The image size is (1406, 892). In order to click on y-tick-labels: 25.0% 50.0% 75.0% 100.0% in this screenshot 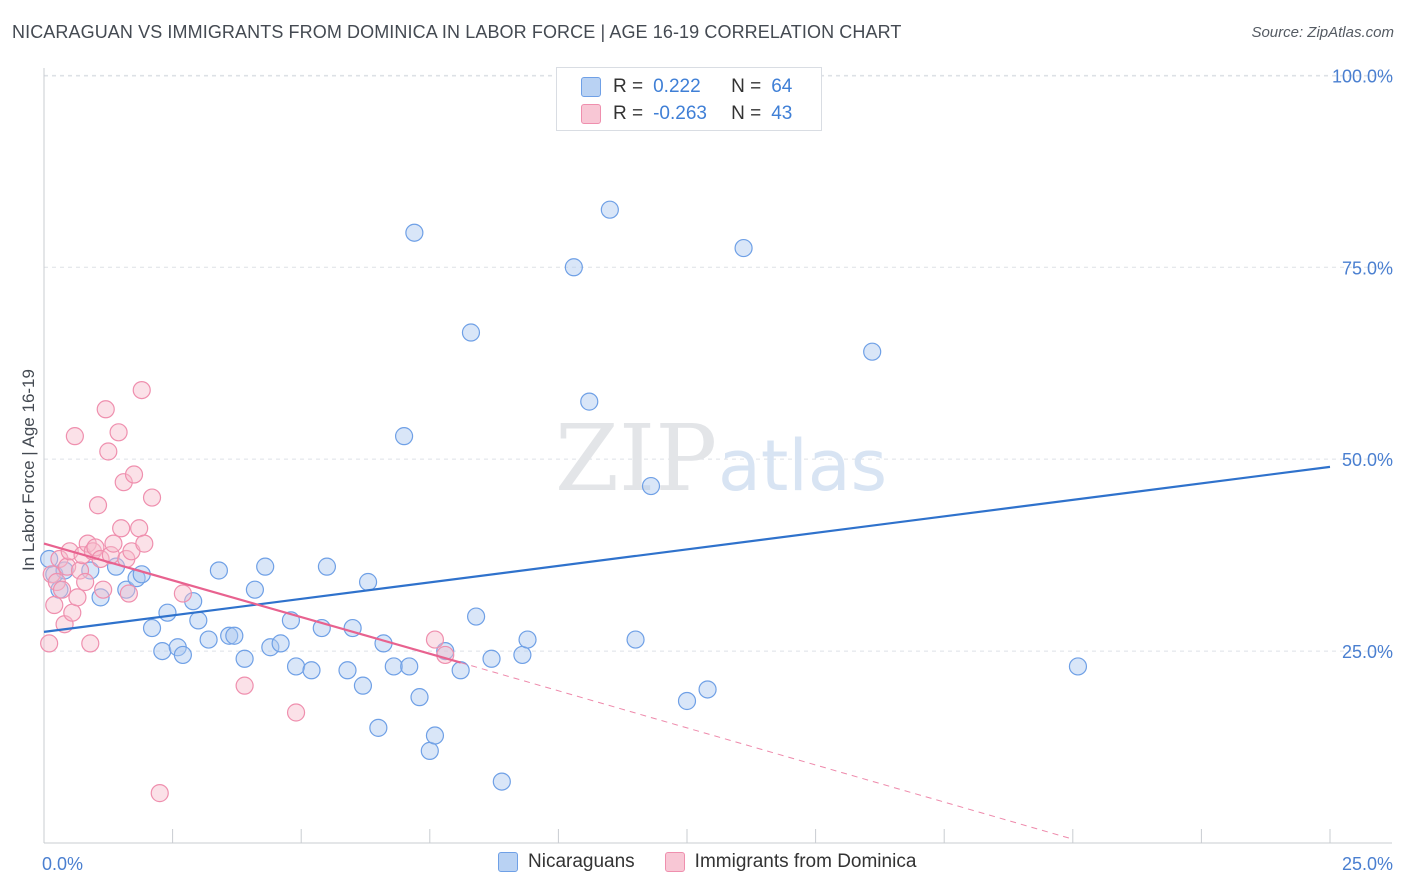, I will do `click(1362, 364)`.